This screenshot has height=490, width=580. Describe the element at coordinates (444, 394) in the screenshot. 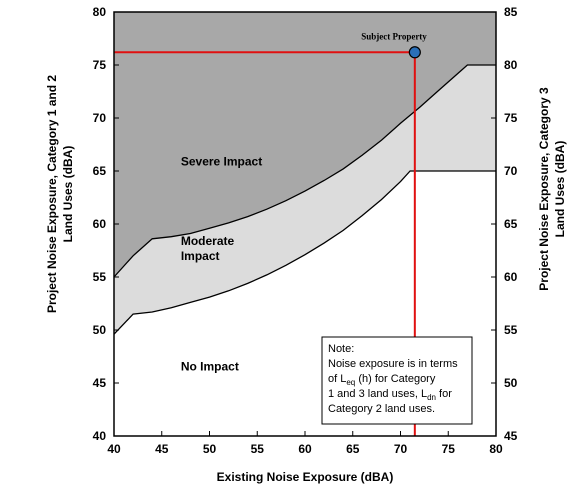

I see `note-line-3-post: for` at that location.